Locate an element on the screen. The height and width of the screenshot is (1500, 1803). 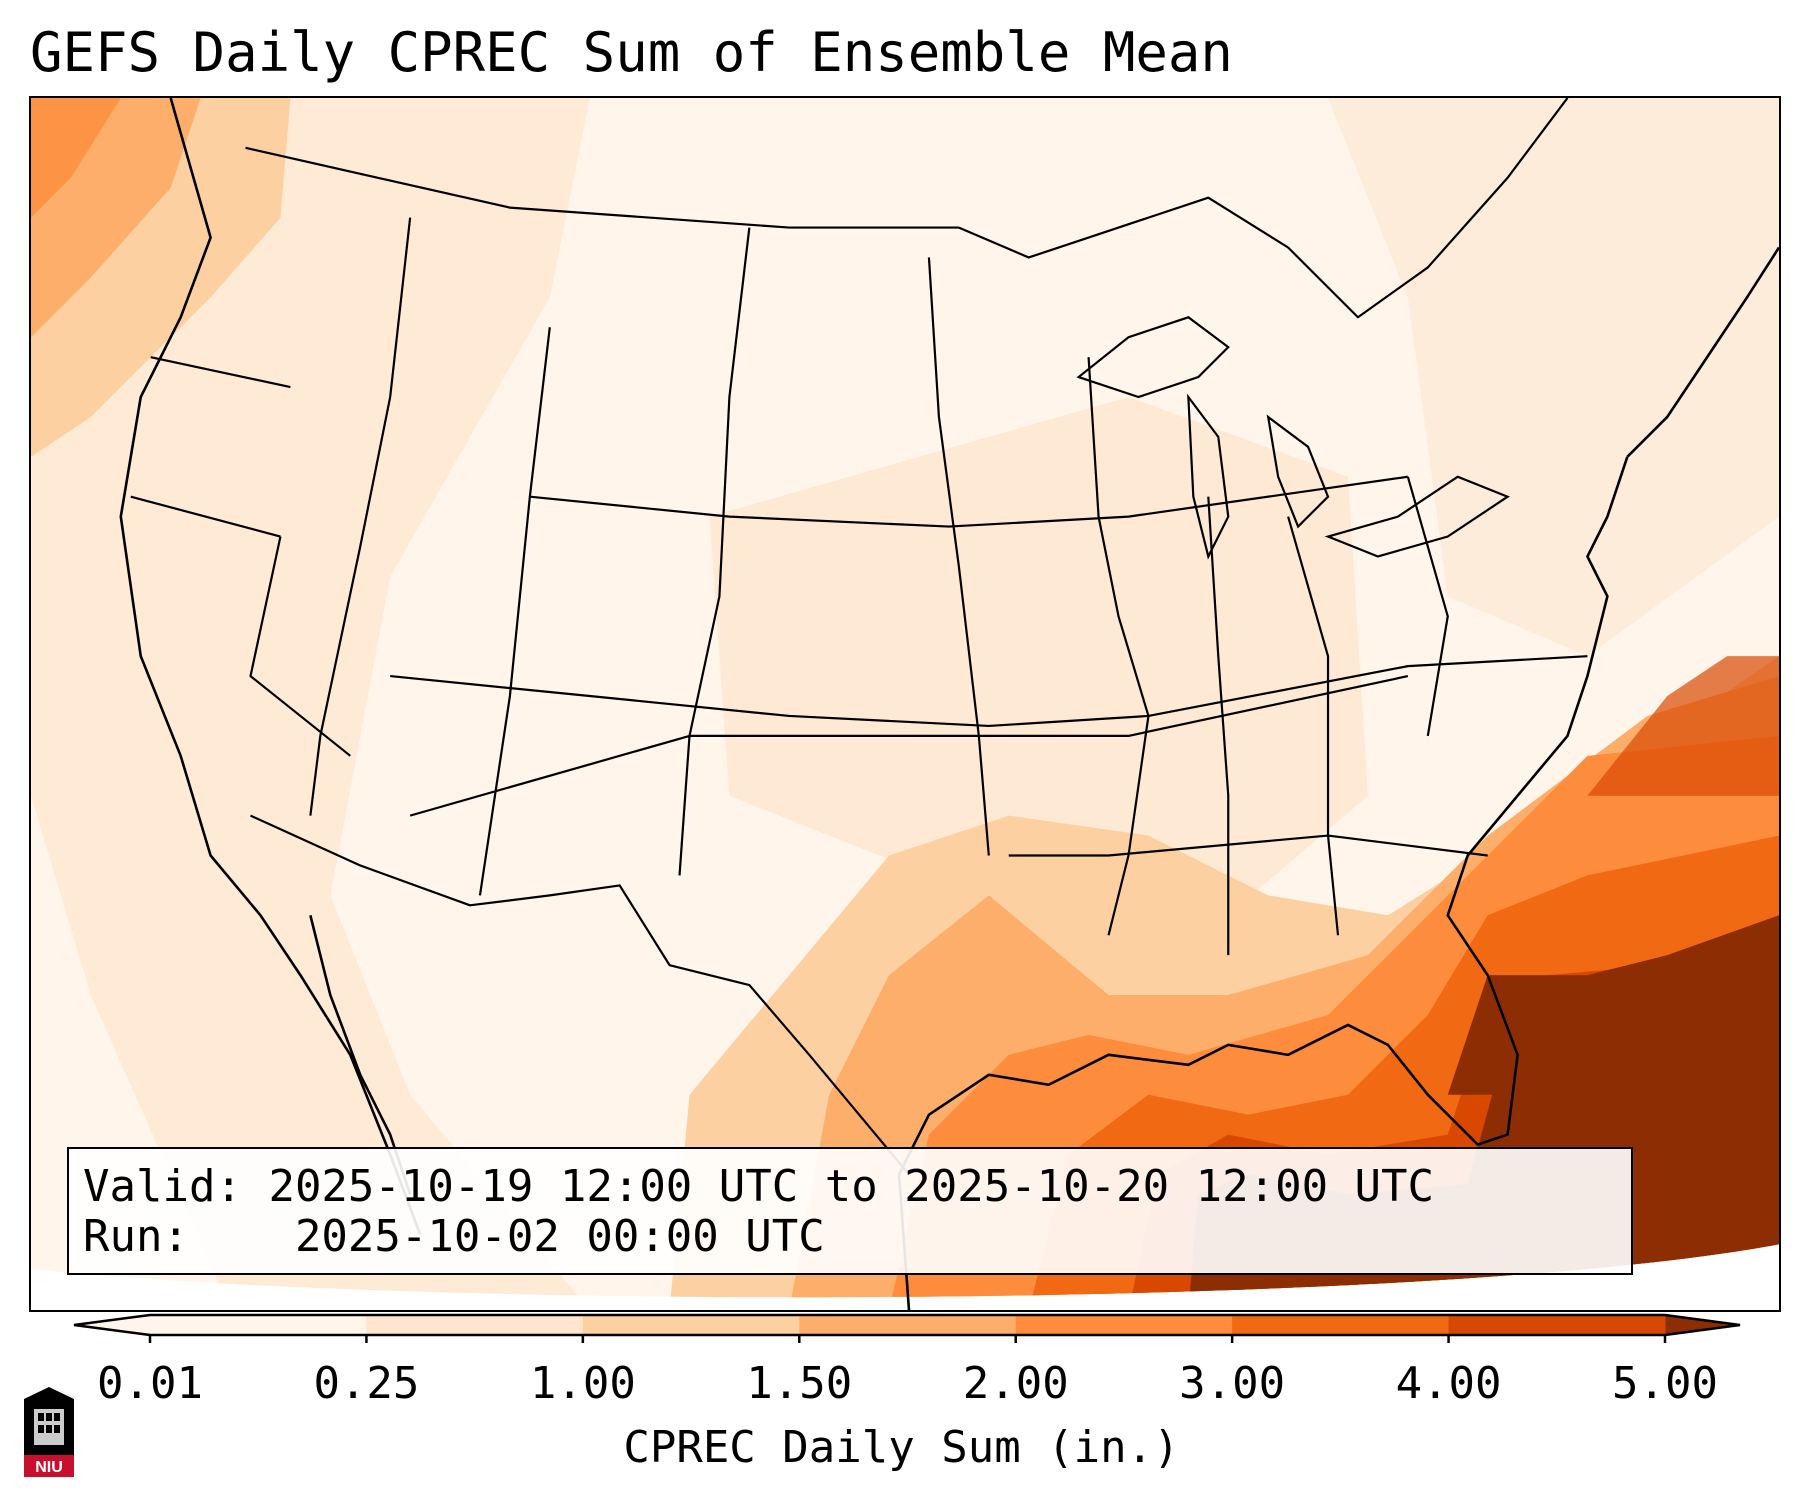
lake-superior is located at coordinates (1153, 357).